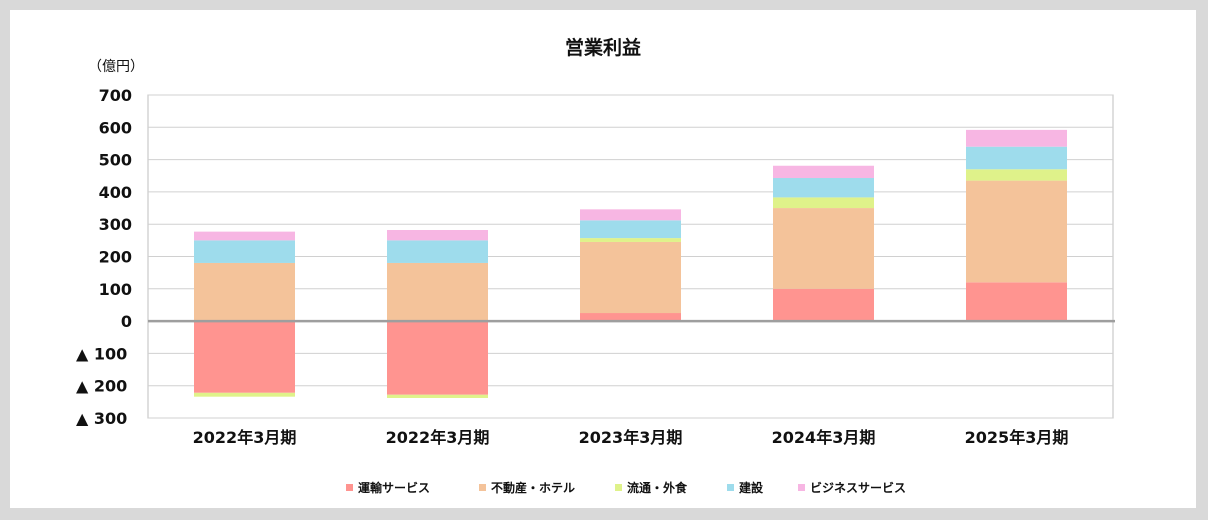 Image resolution: width=1208 pixels, height=520 pixels. What do you see at coordinates (116, 67) in the screenshot?
I see `unit-label: （億円）` at bounding box center [116, 67].